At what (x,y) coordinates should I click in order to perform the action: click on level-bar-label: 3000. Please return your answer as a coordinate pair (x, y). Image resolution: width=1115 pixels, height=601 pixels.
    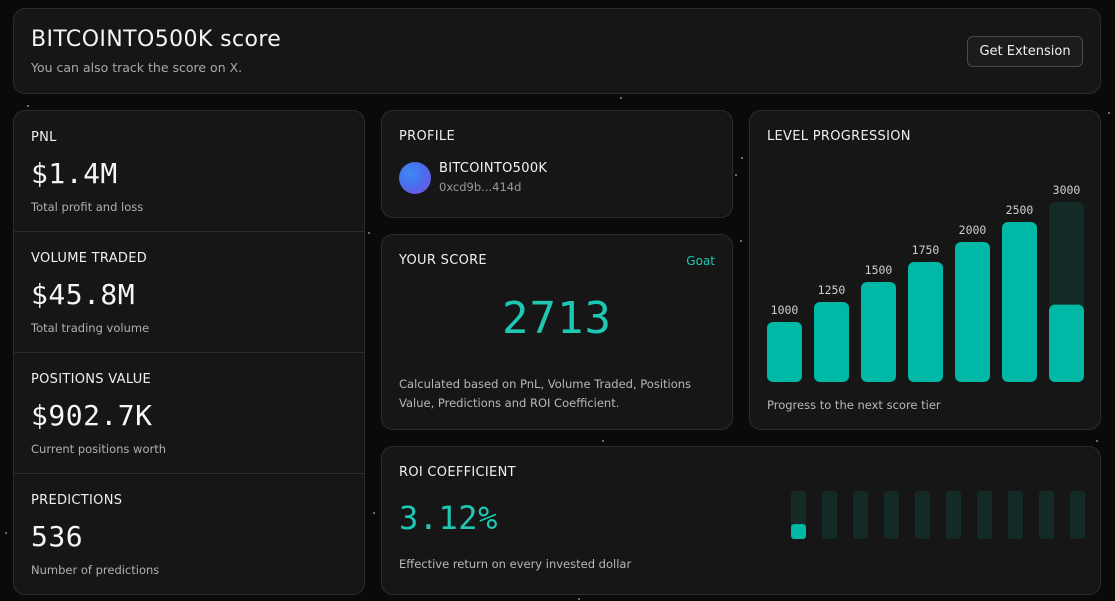
    Looking at the image, I should click on (1067, 190).